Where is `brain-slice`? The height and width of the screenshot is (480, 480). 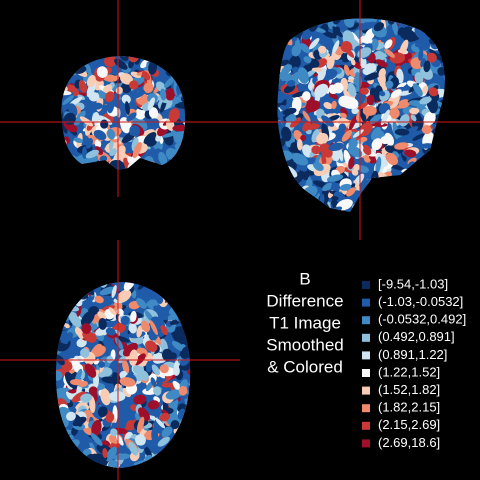
brain-slice is located at coordinates (123, 375).